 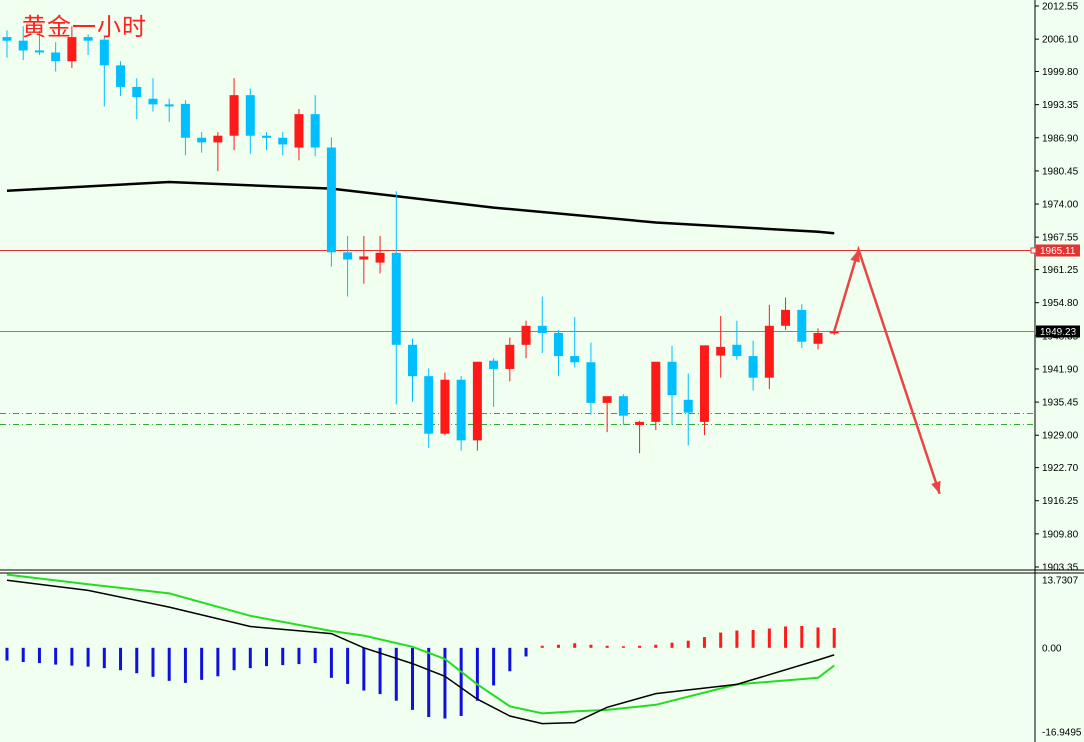 I want to click on macd-tick-label: -16.9495, so click(x=1062, y=733).